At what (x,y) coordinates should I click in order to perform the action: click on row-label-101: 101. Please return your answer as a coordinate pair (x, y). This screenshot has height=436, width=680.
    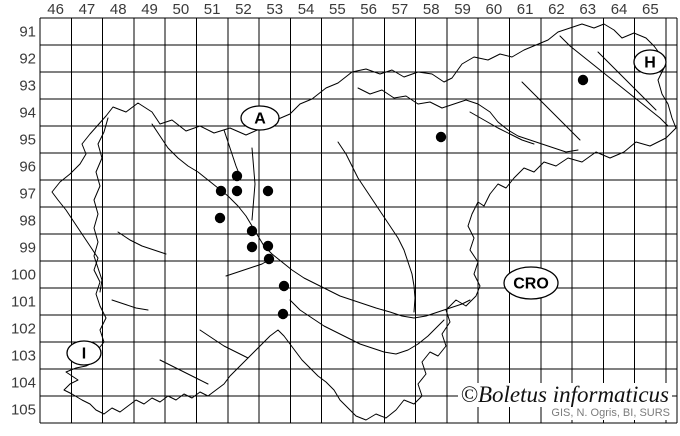
    Looking at the image, I should click on (23, 302).